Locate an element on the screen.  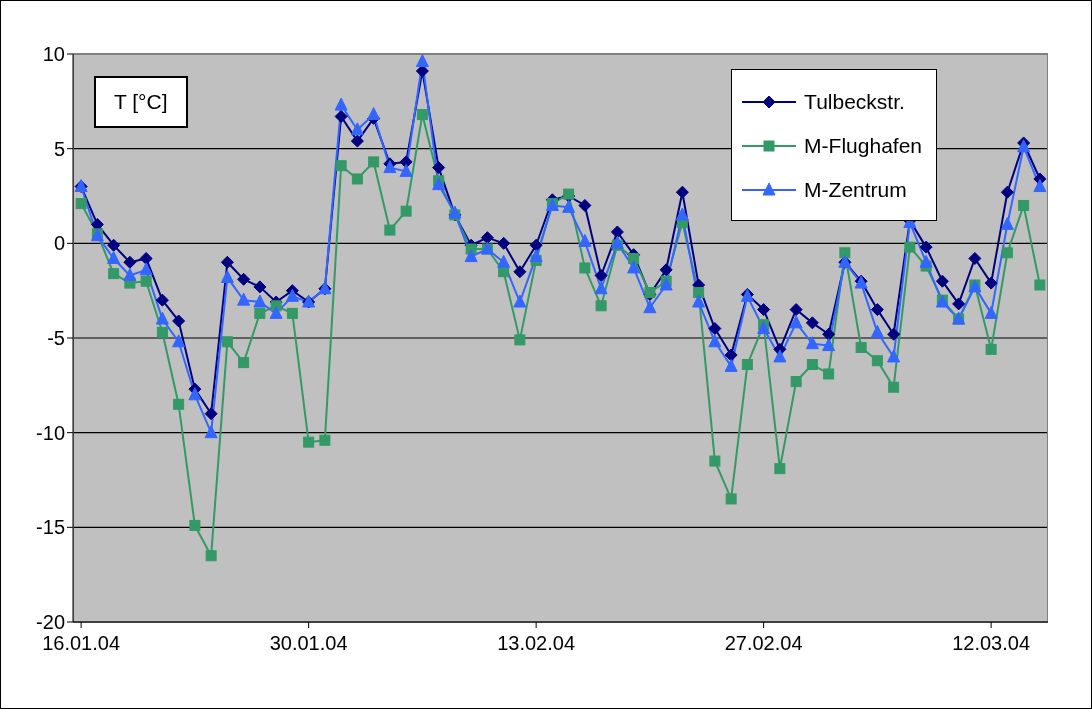
x-tick-label: 12.03.04 is located at coordinates (991, 643).